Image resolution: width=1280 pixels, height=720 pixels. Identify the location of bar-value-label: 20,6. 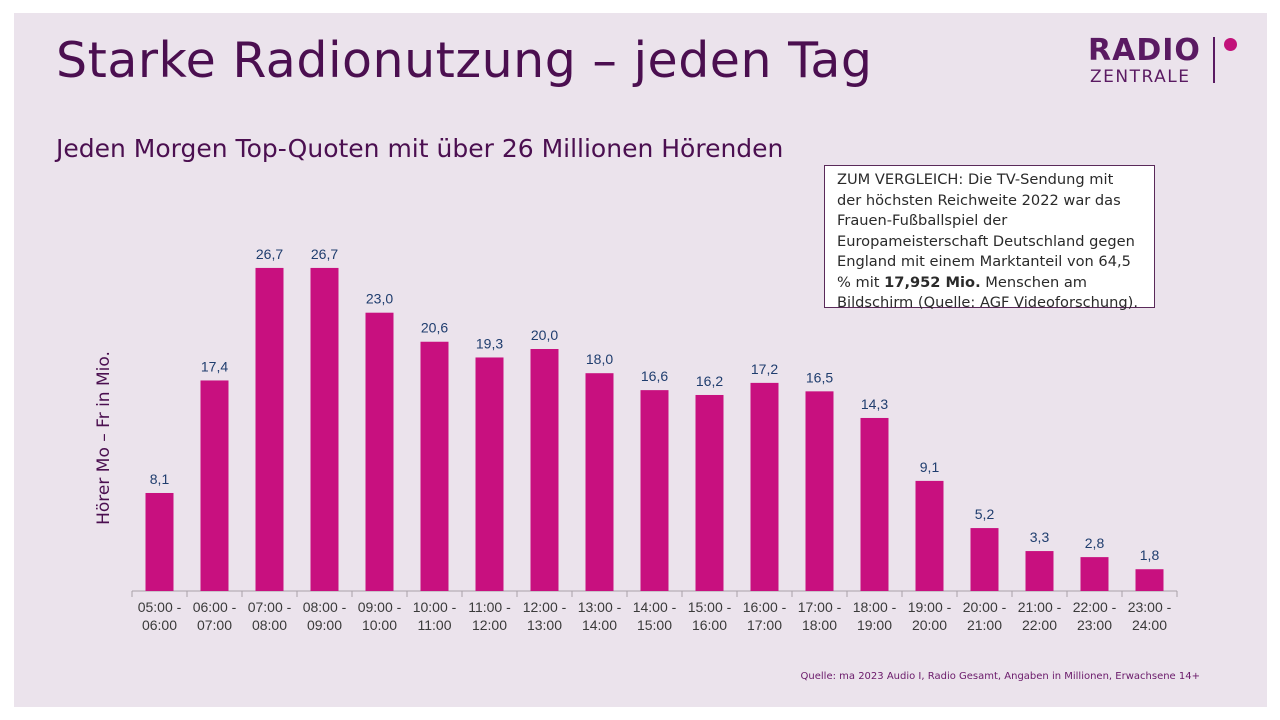
(434, 328).